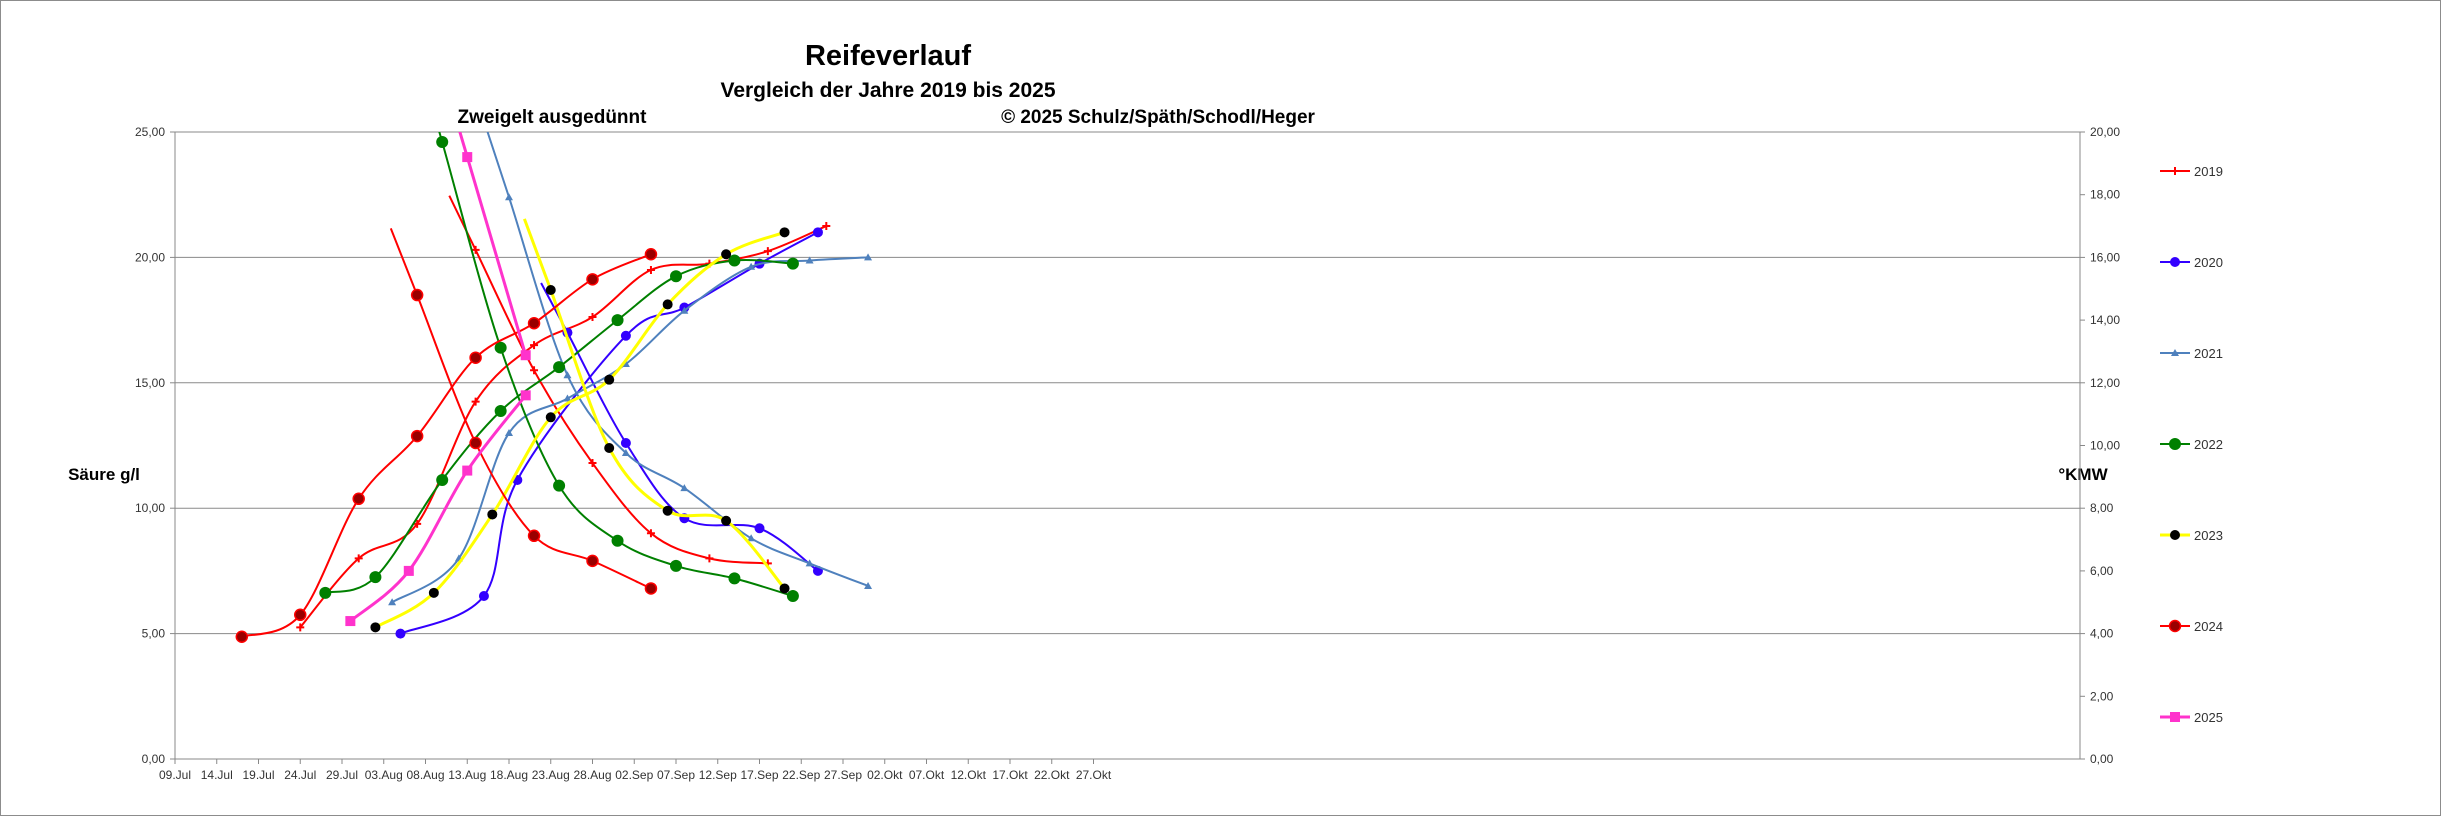 The width and height of the screenshot is (2441, 816). I want to click on line-acid-2022, so click(616, 364).